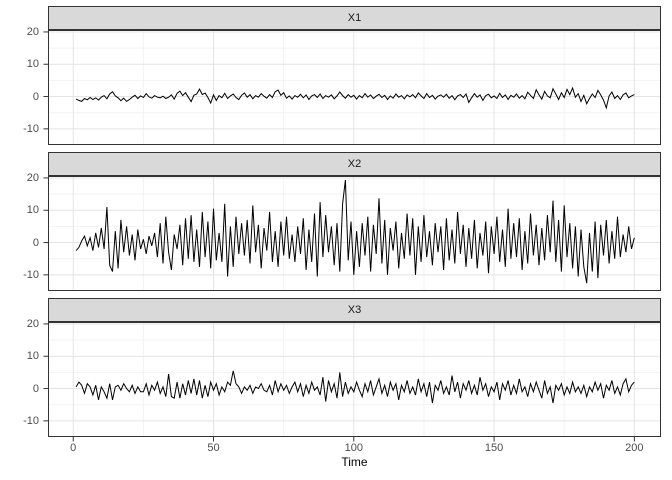  I want to click on x-axis-title: Time, so click(354, 462).